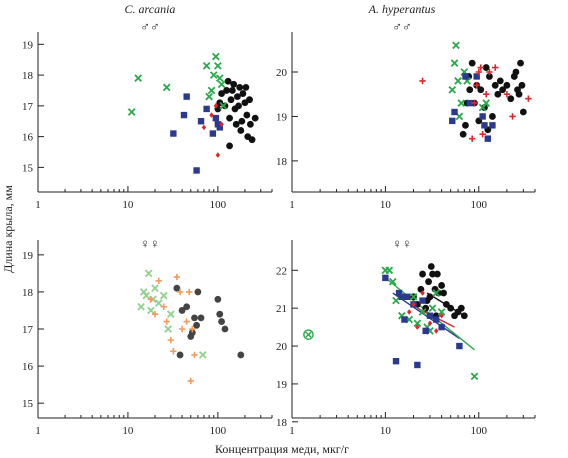 This screenshot has height=458, width=568. What do you see at coordinates (282, 162) in the screenshot?
I see `y-tick-label: 18` at bounding box center [282, 162].